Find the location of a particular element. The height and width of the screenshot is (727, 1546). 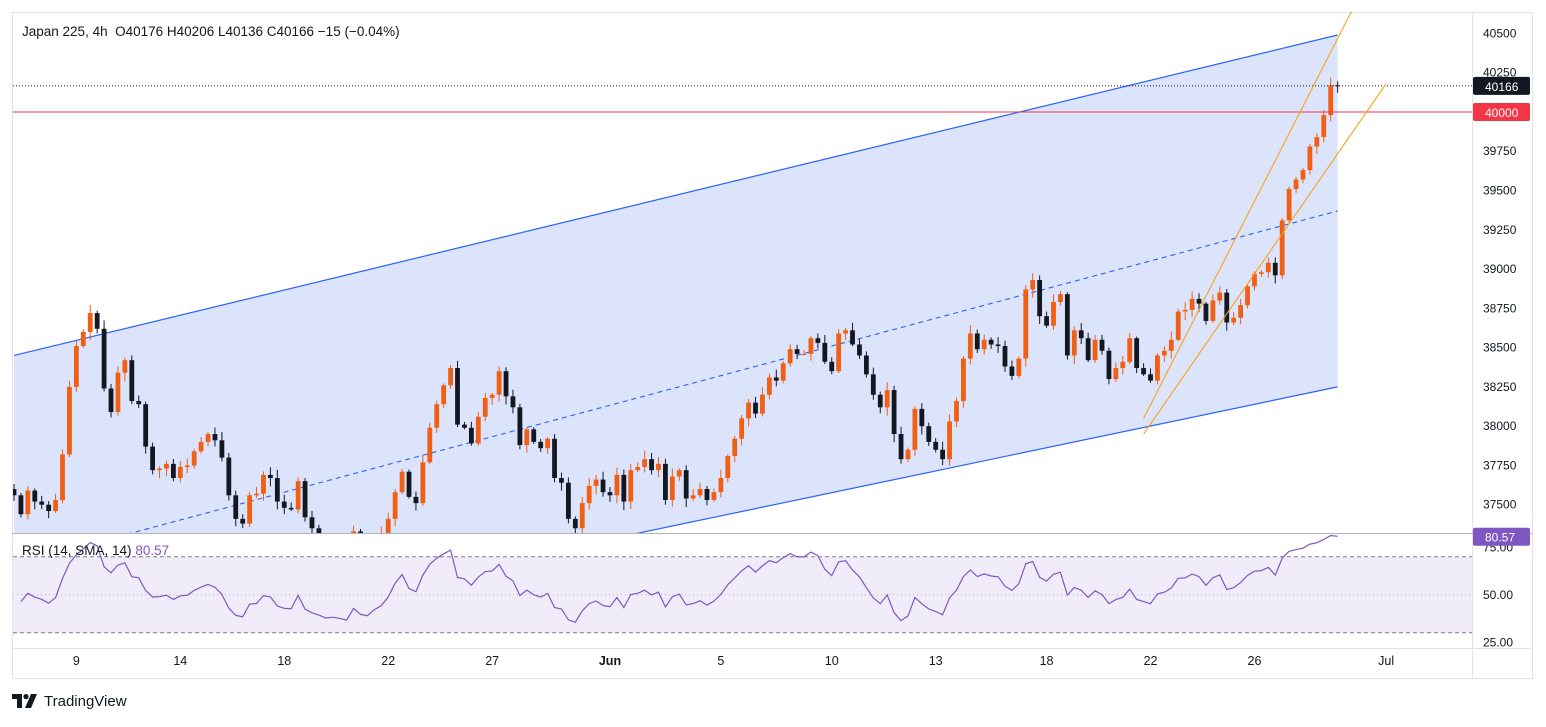

time-axis: 9 14 18 22 27 Jun 5 10 13 18 22 26 Jul is located at coordinates (733, 661).